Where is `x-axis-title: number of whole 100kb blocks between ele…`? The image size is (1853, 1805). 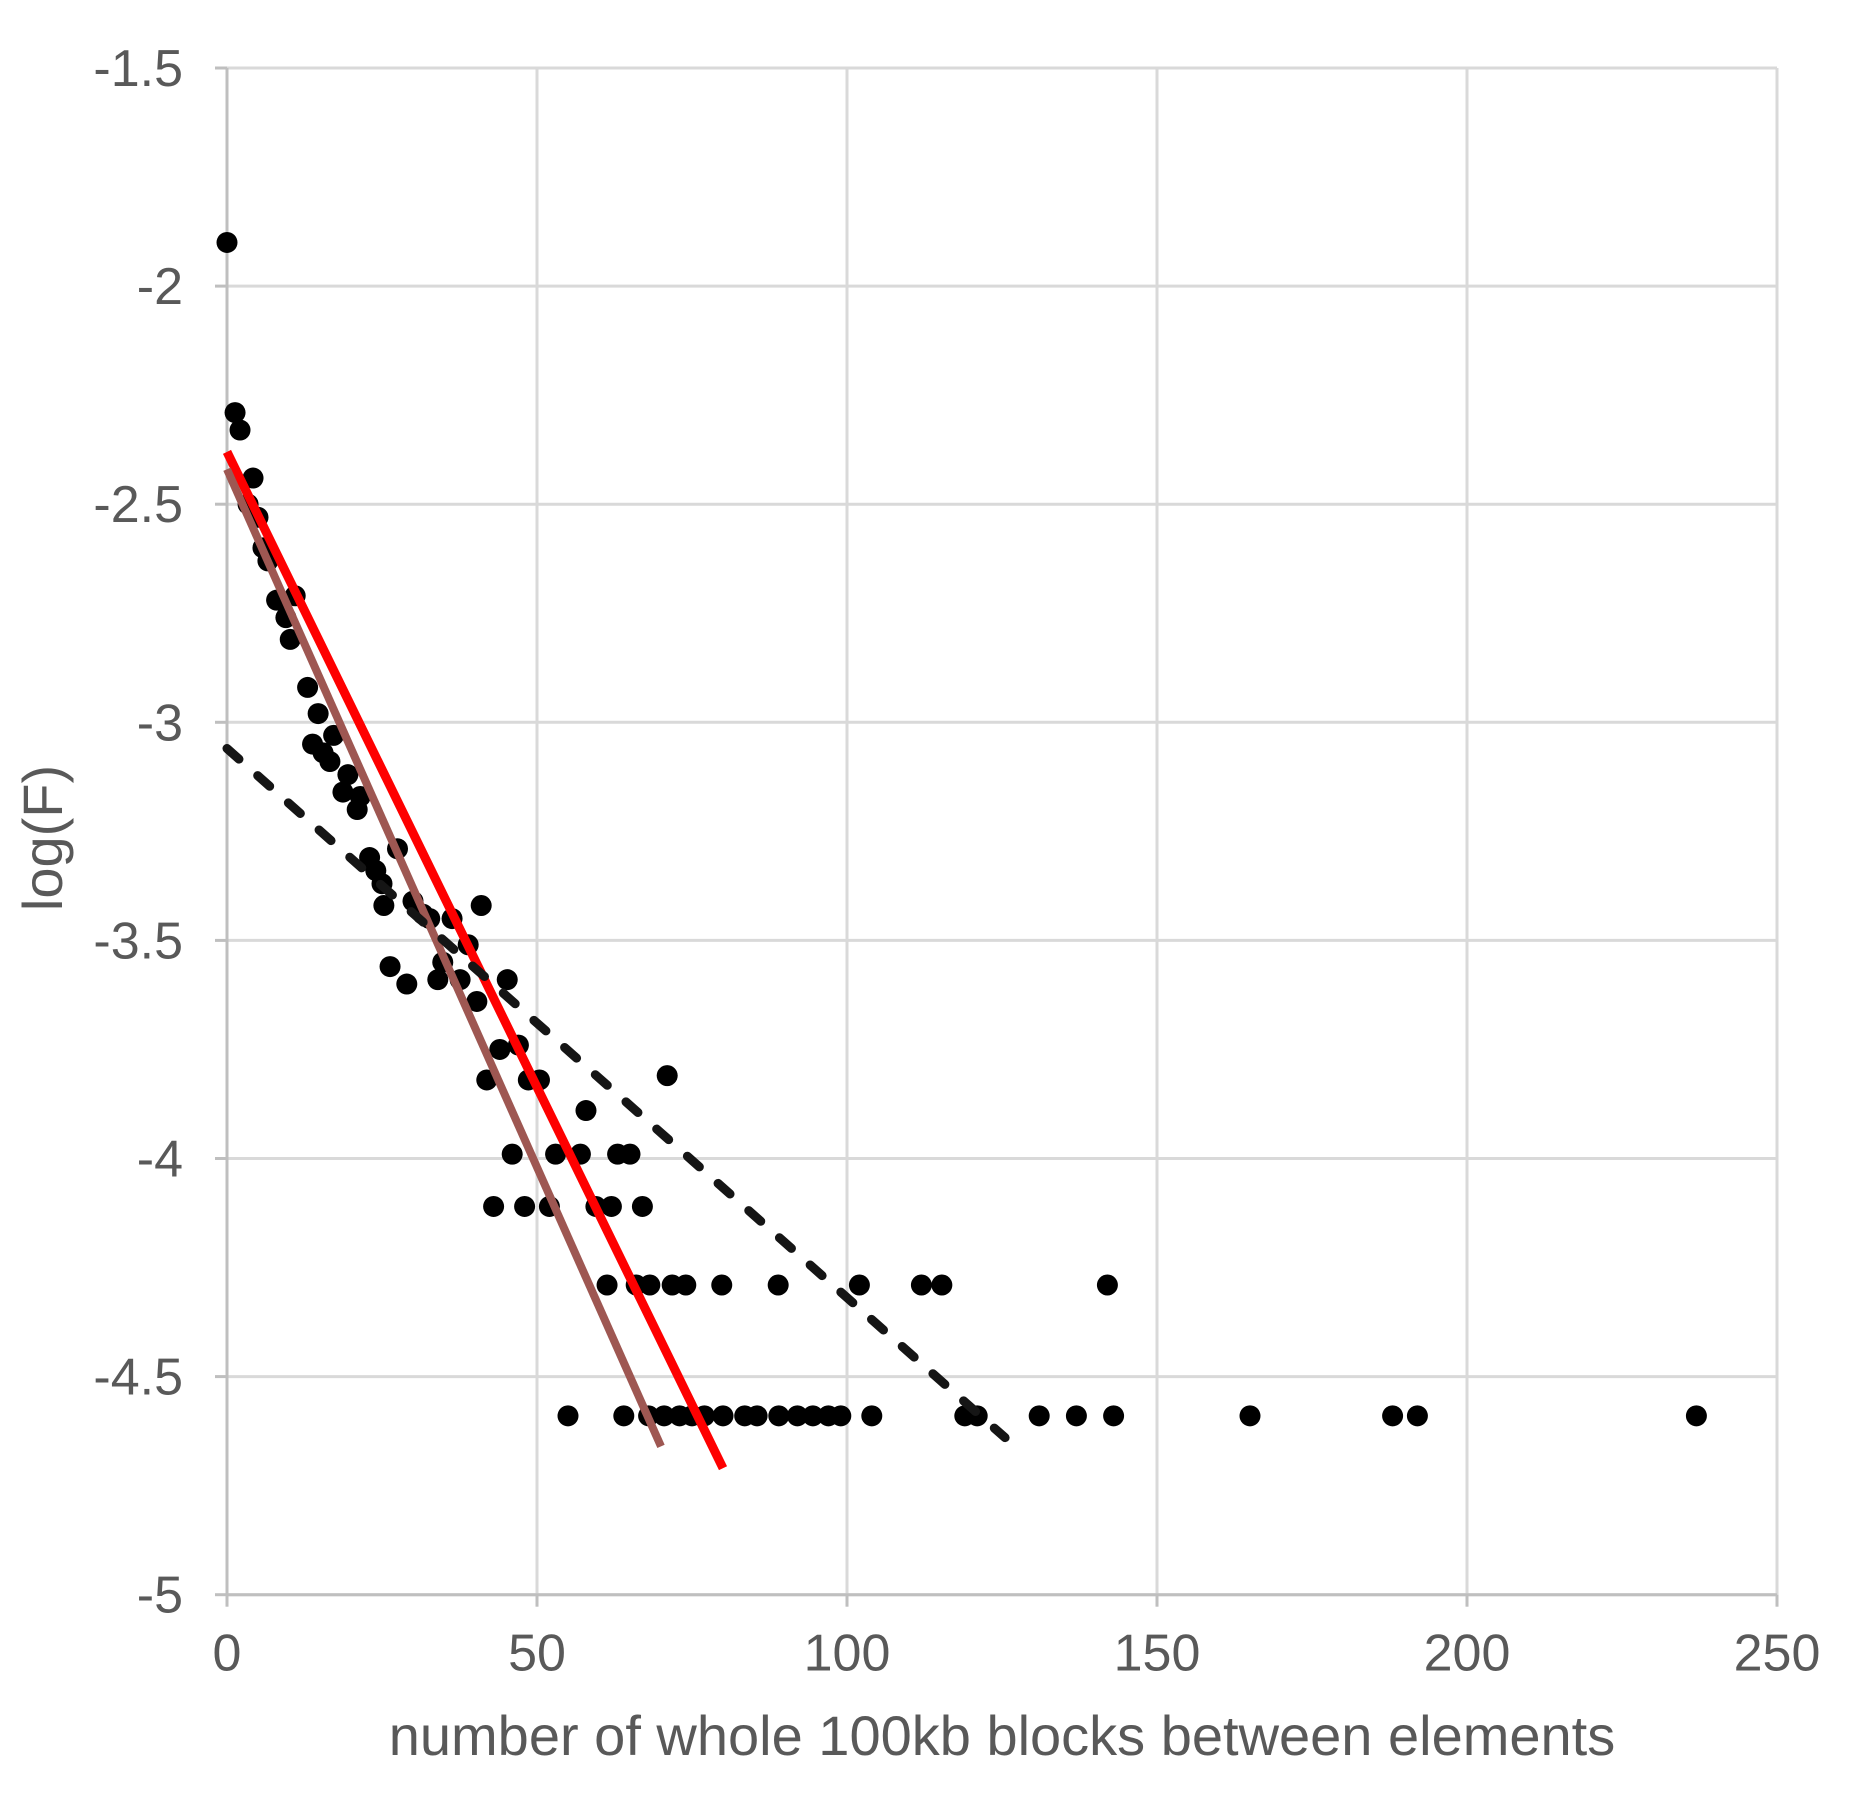
x-axis-title: number of whole 100kb blocks between ele… is located at coordinates (1002, 1735).